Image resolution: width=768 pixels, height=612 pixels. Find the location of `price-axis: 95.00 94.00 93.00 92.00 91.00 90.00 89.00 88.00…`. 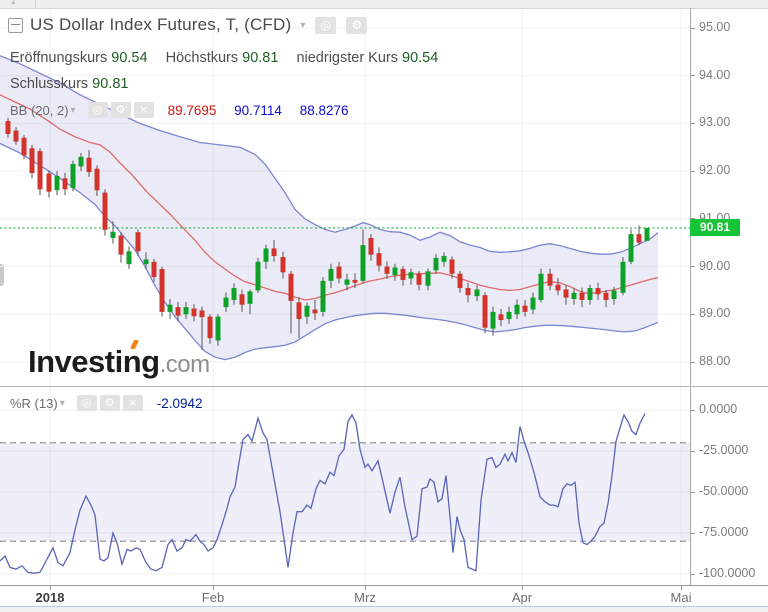

price-axis: 95.00 94.00 93.00 92.00 91.00 90.00 89.00 88.00… is located at coordinates (729, 193).